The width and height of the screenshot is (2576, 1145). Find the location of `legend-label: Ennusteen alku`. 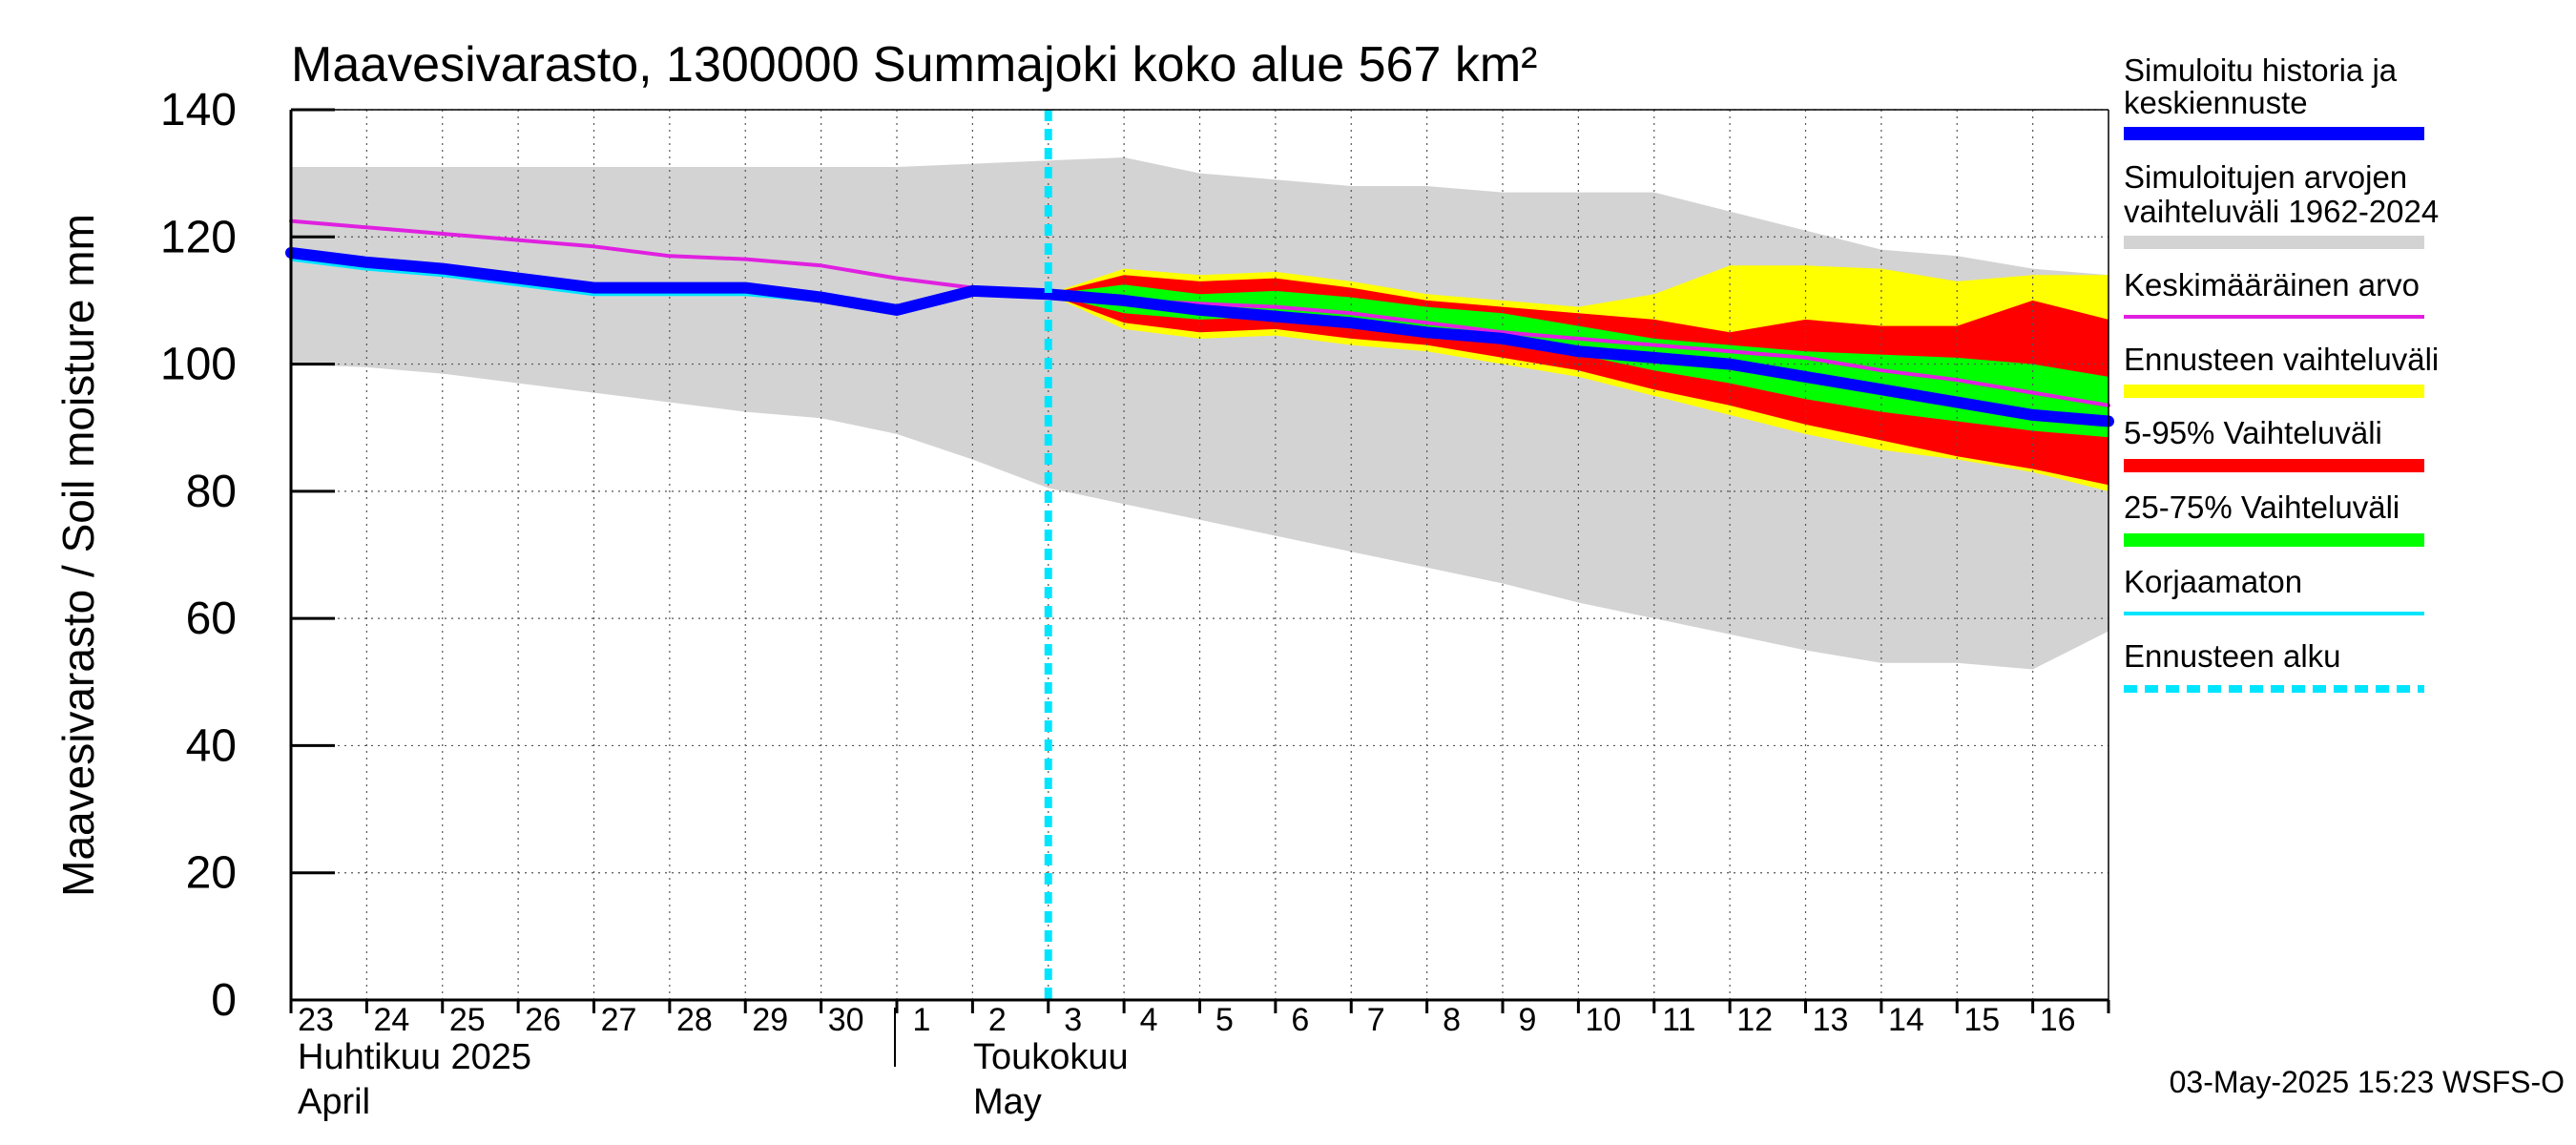

legend-label: Ennusteen alku is located at coordinates (2232, 656).